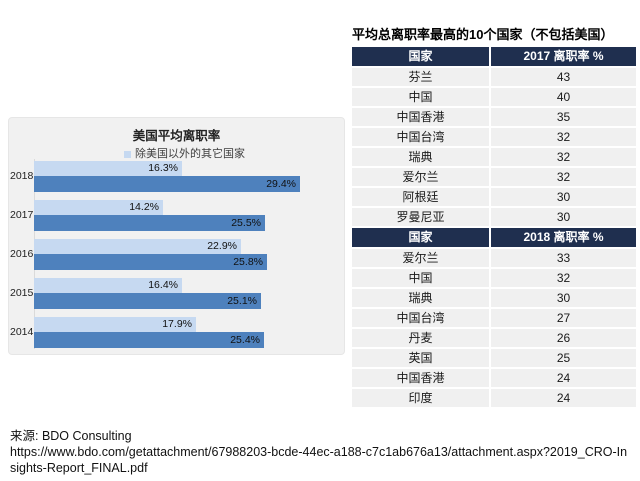 The width and height of the screenshot is (640, 481). I want to click on year-label: 2017, so click(22, 215).